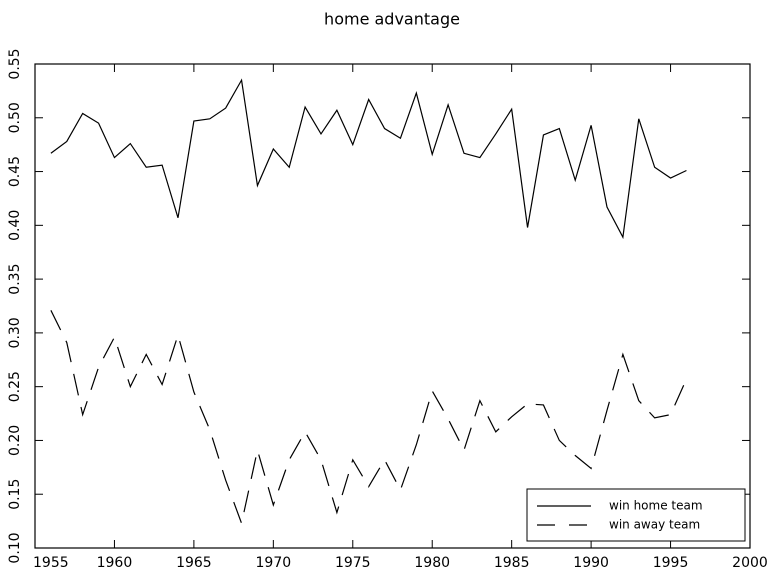  What do you see at coordinates (671, 563) in the screenshot?
I see `x-tick-label: 1995` at bounding box center [671, 563].